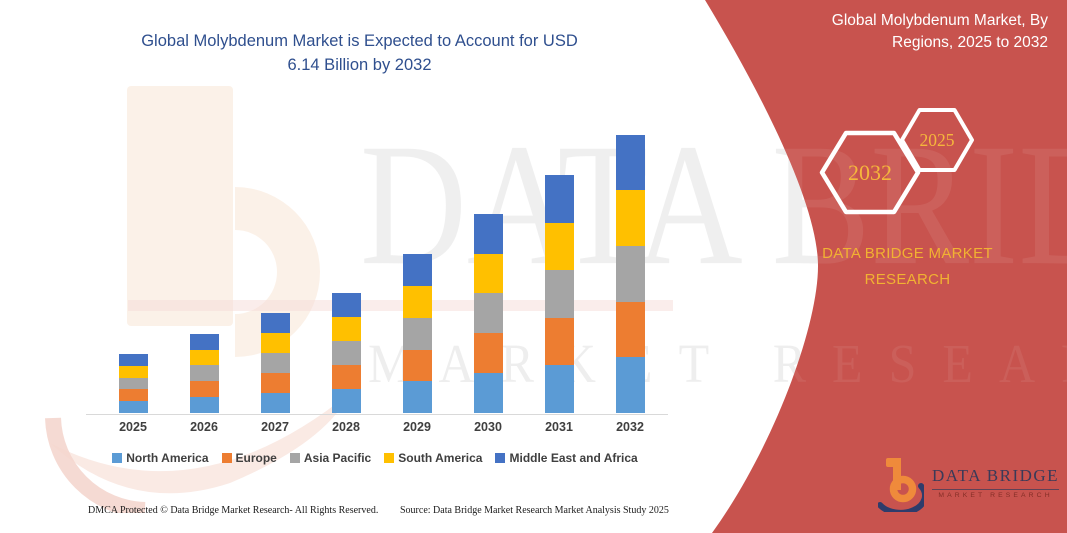 Image resolution: width=1067 pixels, height=533 pixels. I want to click on segment-asia-pacific-2031, so click(559, 294).